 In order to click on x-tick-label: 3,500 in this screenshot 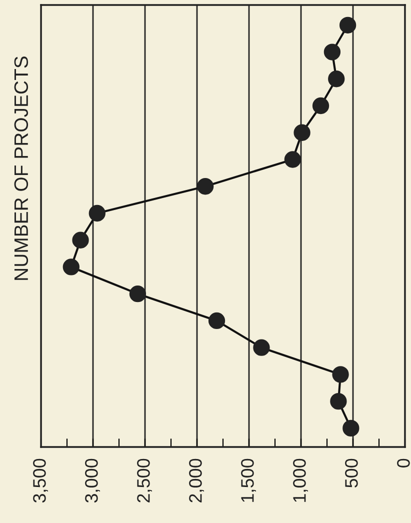, I will do `click(40, 480)`.